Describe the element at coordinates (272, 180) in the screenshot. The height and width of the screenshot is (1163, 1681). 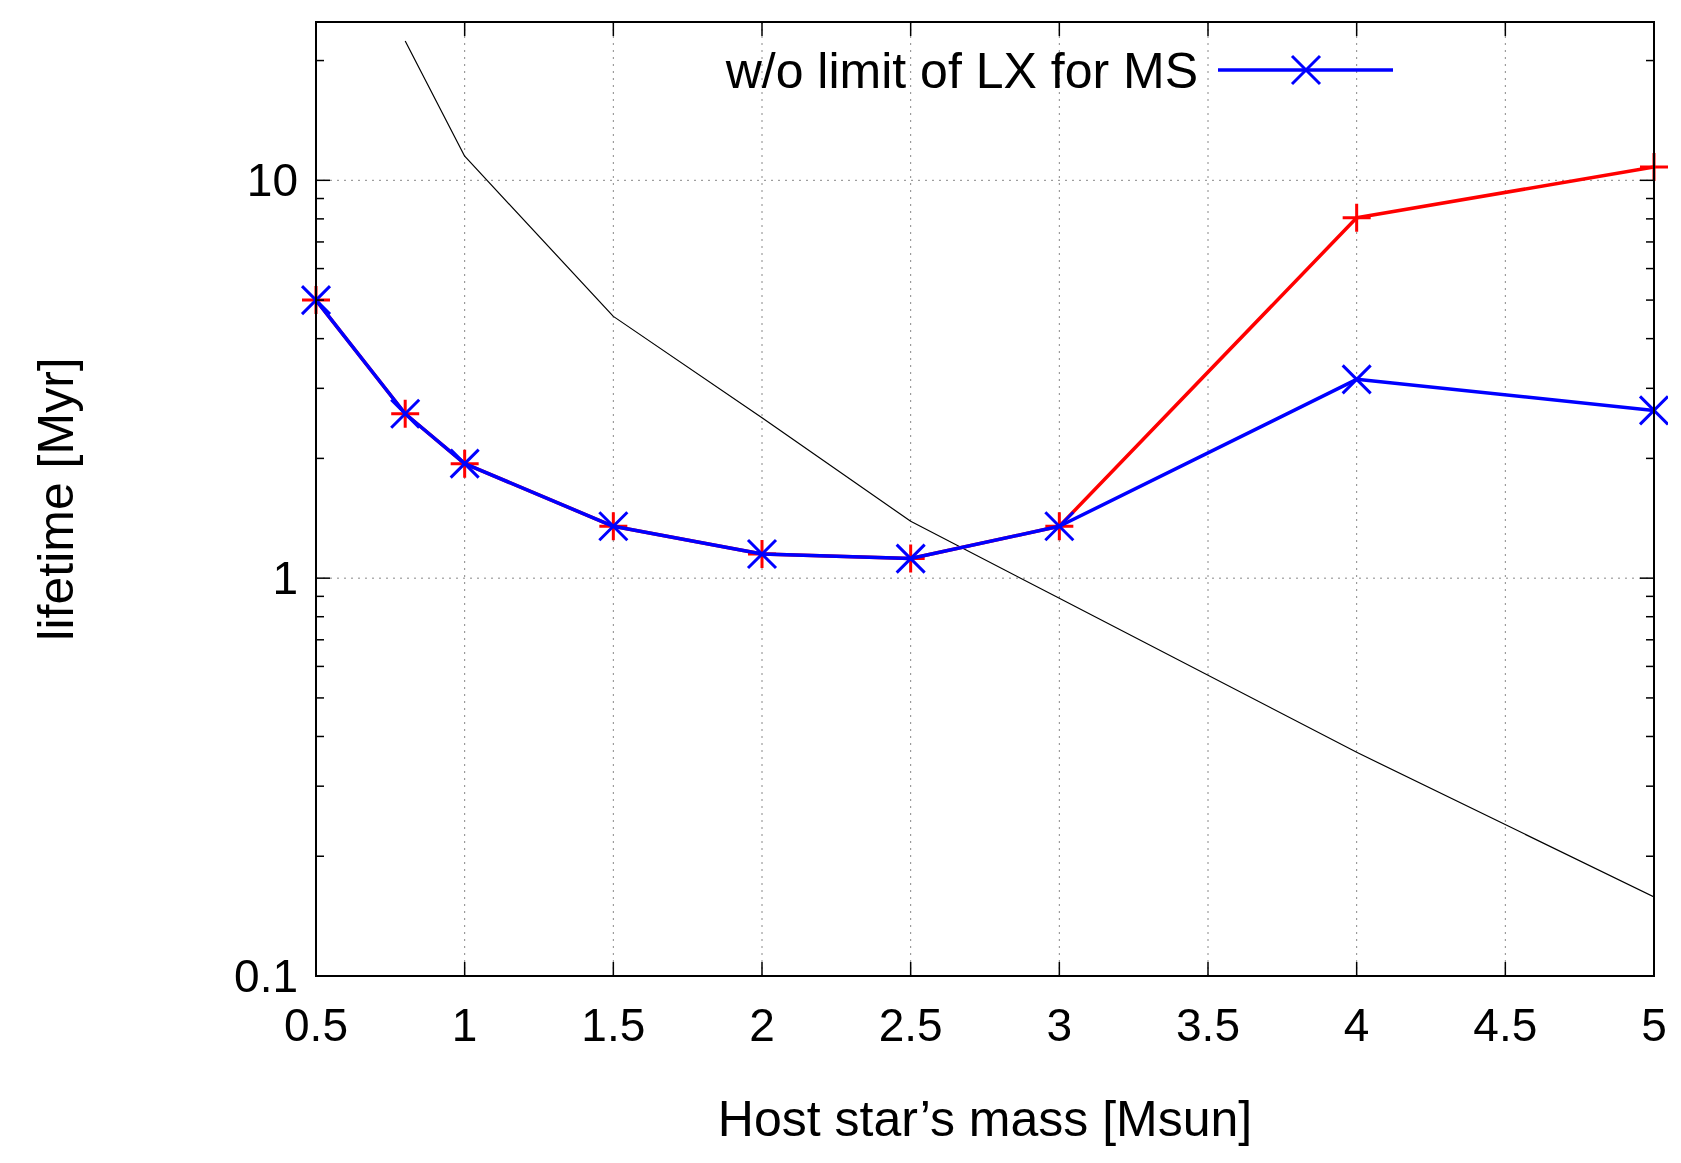
I see `y-tick-label: 10` at that location.